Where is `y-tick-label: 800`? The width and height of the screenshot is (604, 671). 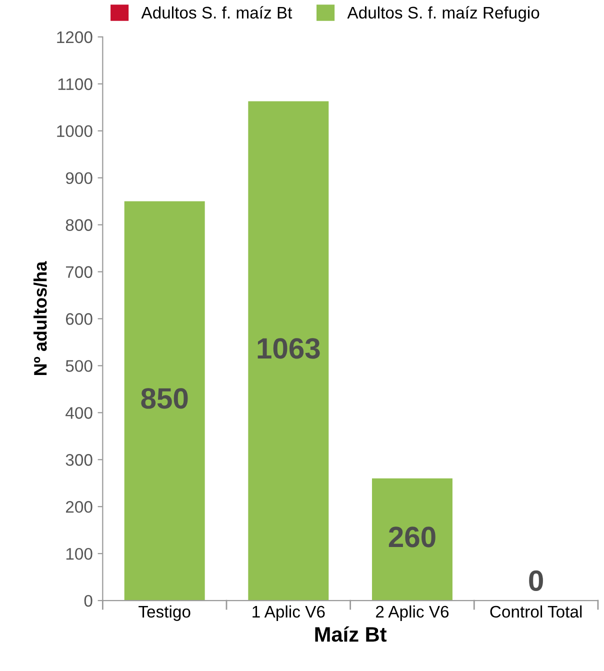 y-tick-label: 800 is located at coordinates (79, 225).